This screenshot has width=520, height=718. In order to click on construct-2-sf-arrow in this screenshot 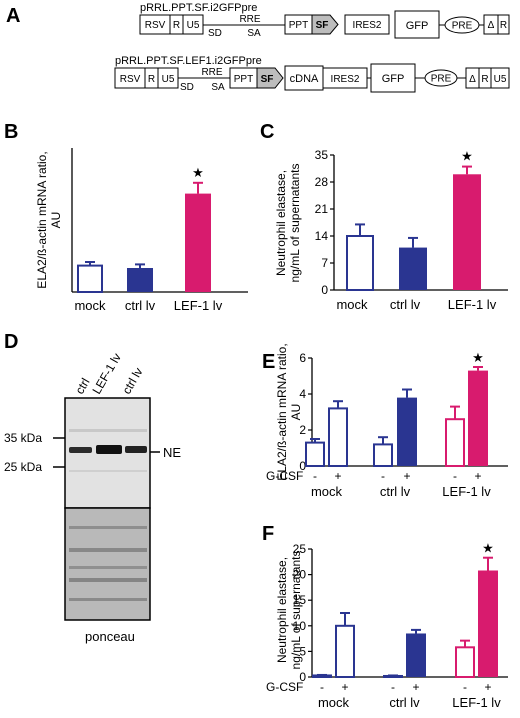, I will do `click(270, 78)`.